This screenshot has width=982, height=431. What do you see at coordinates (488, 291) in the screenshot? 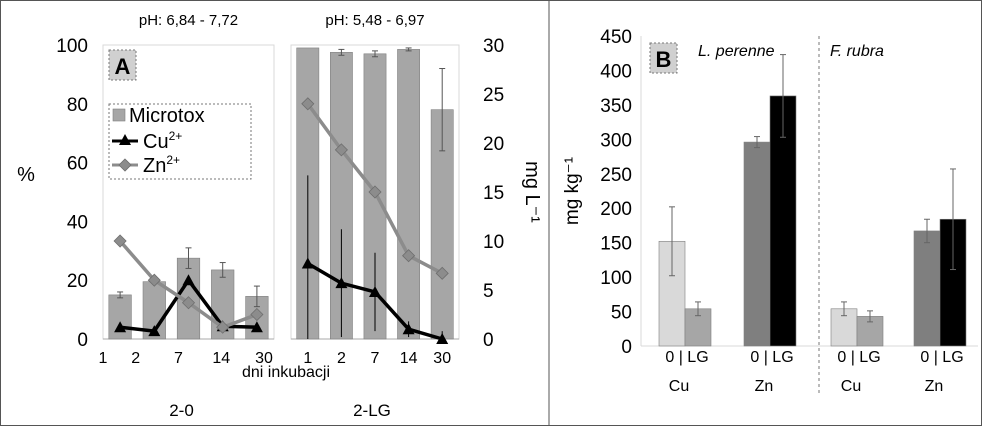
I see `y2-tick-label: 5` at bounding box center [488, 291].